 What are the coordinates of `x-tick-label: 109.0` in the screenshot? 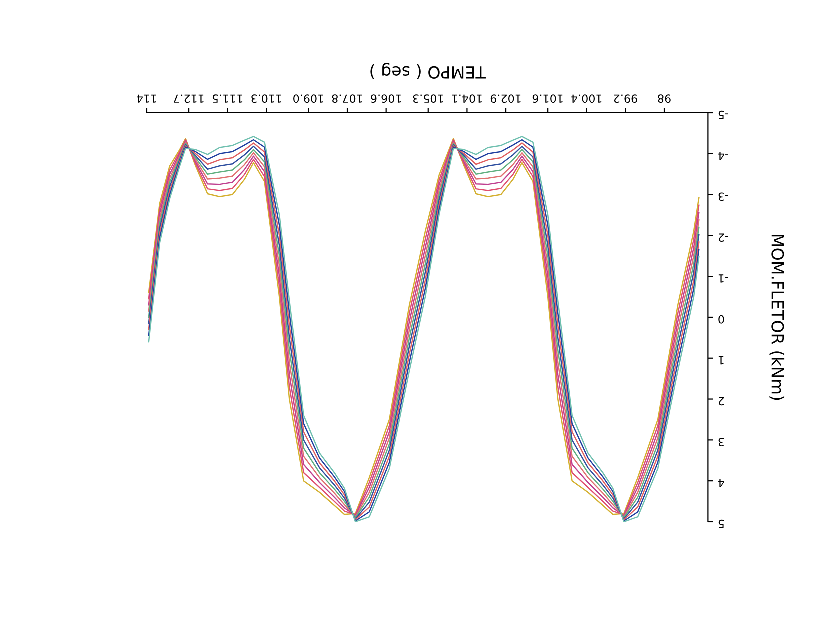 It's located at (309, 99).